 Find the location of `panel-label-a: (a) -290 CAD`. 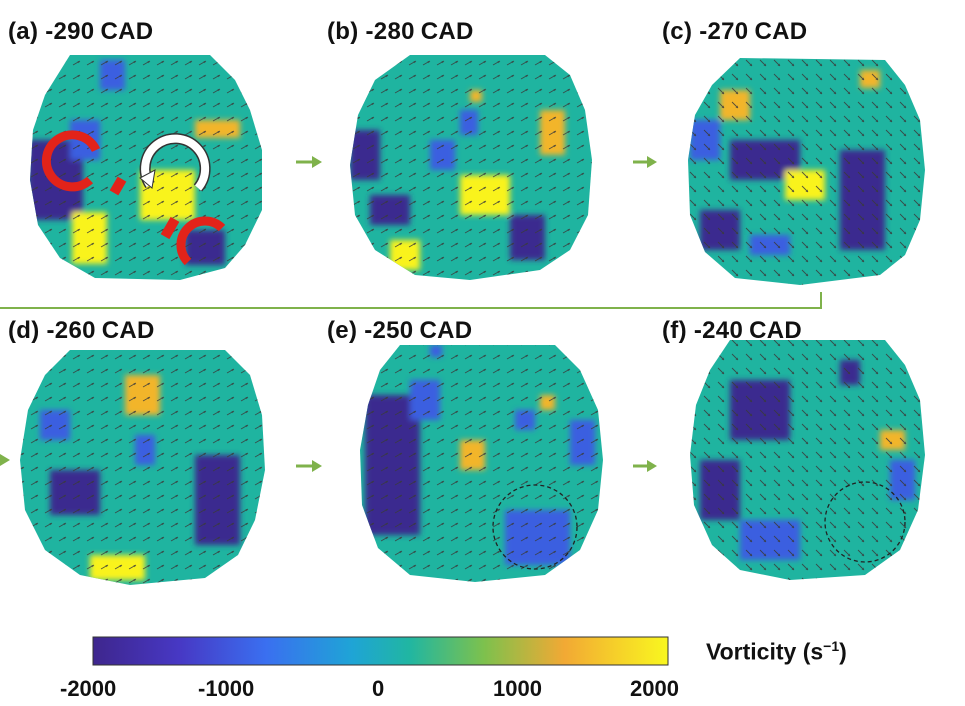

panel-label-a: (a) -290 CAD is located at coordinates (81, 31).